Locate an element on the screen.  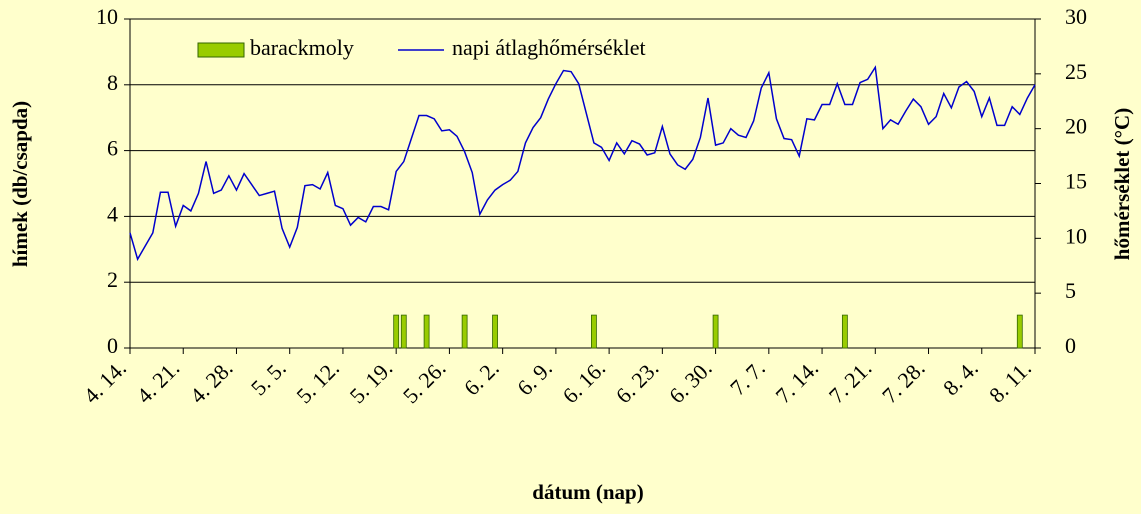
y-tick-label: 0 is located at coordinates (112, 345).